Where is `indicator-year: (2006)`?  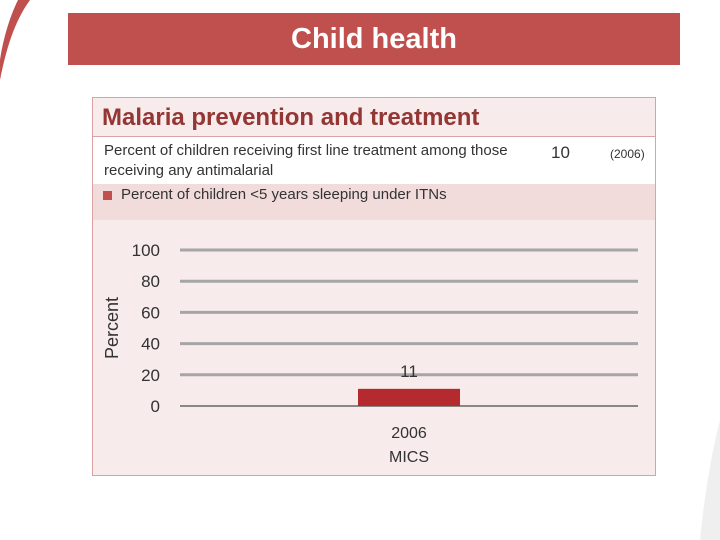 indicator-year: (2006) is located at coordinates (627, 154).